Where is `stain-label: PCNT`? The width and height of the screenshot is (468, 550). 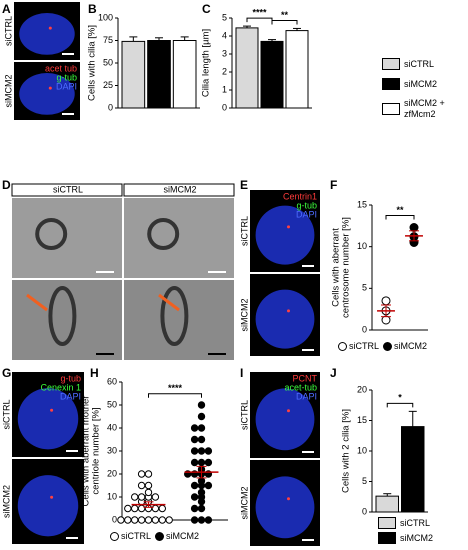 stain-label: PCNT is located at coordinates (305, 378).